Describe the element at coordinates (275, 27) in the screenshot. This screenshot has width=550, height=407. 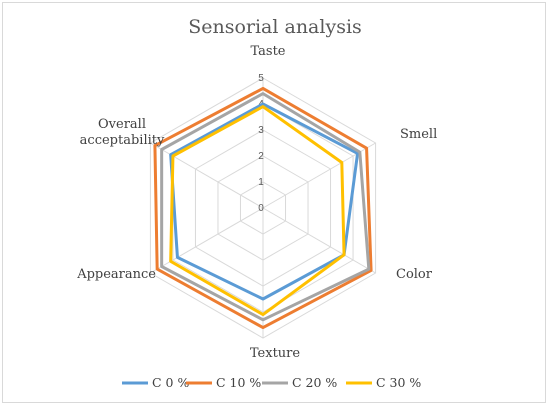
I see `chart-title: Sensorial analysis` at that location.